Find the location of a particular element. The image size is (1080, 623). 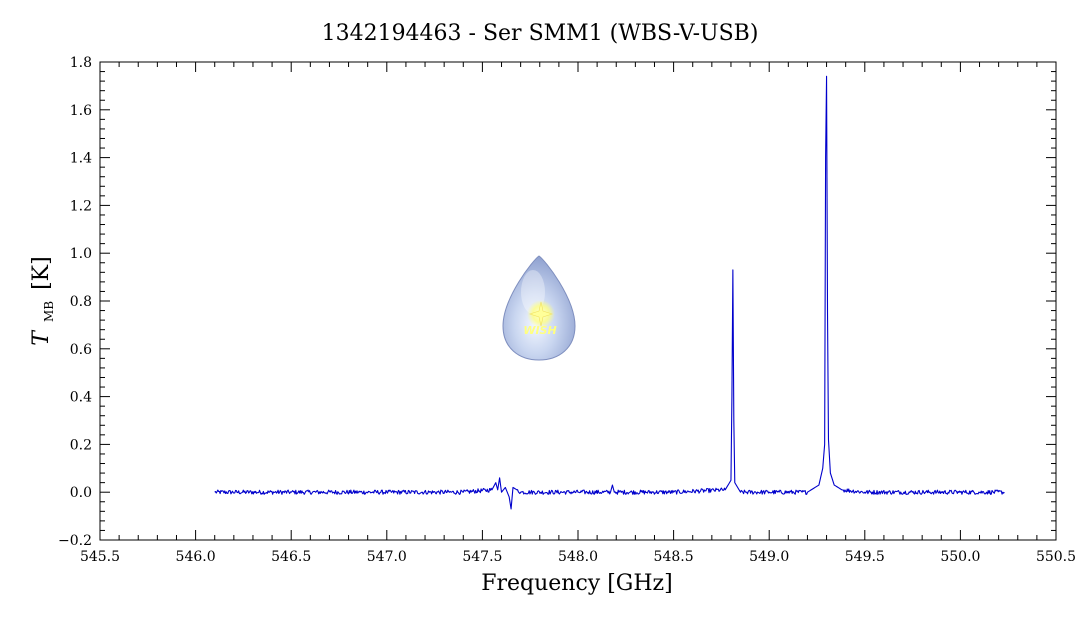

y-axis-subscript: MB is located at coordinates (49, 311).